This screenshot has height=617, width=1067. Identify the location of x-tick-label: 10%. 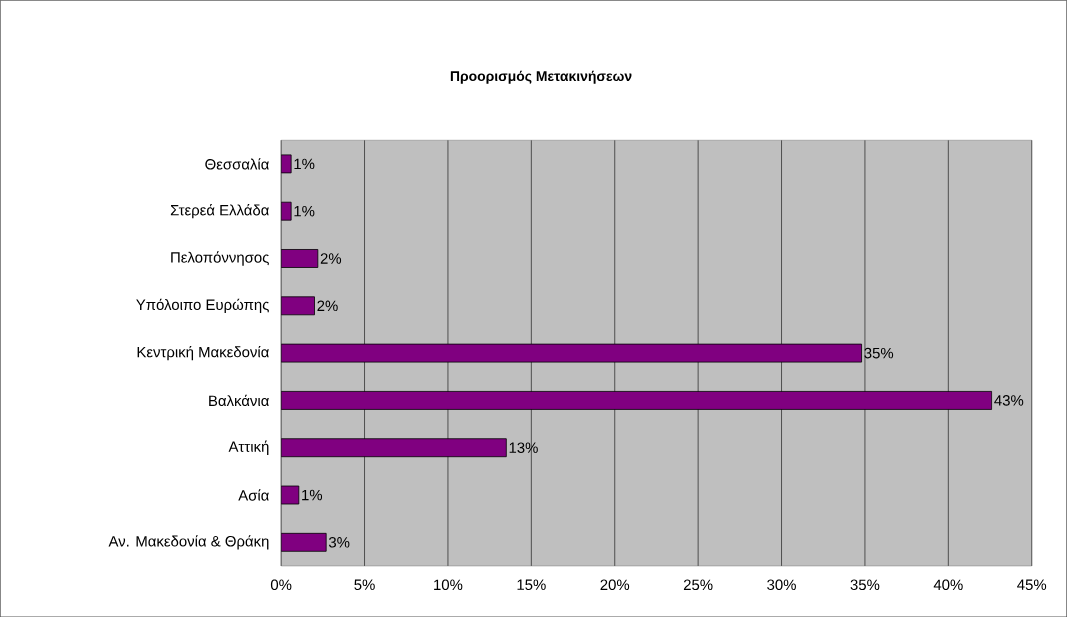
(448, 584).